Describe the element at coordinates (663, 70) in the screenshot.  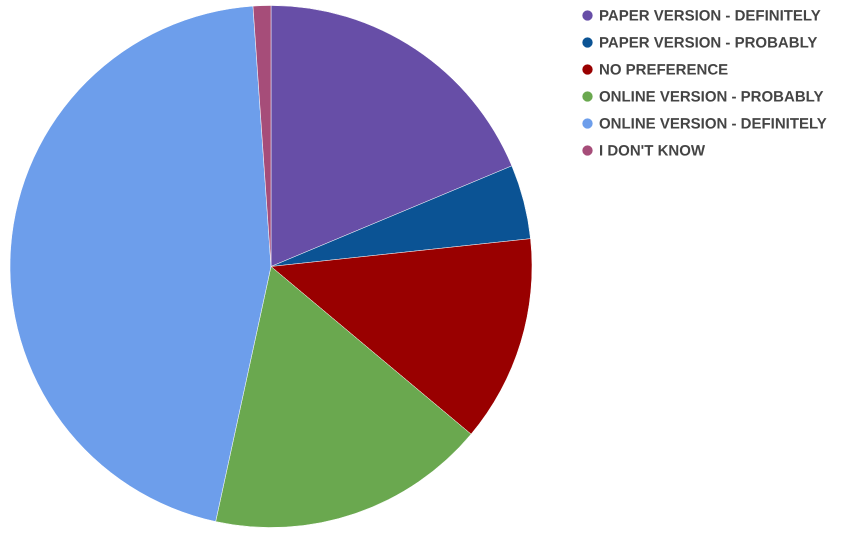
I see `legend-label: NO PREFERENCE` at that location.